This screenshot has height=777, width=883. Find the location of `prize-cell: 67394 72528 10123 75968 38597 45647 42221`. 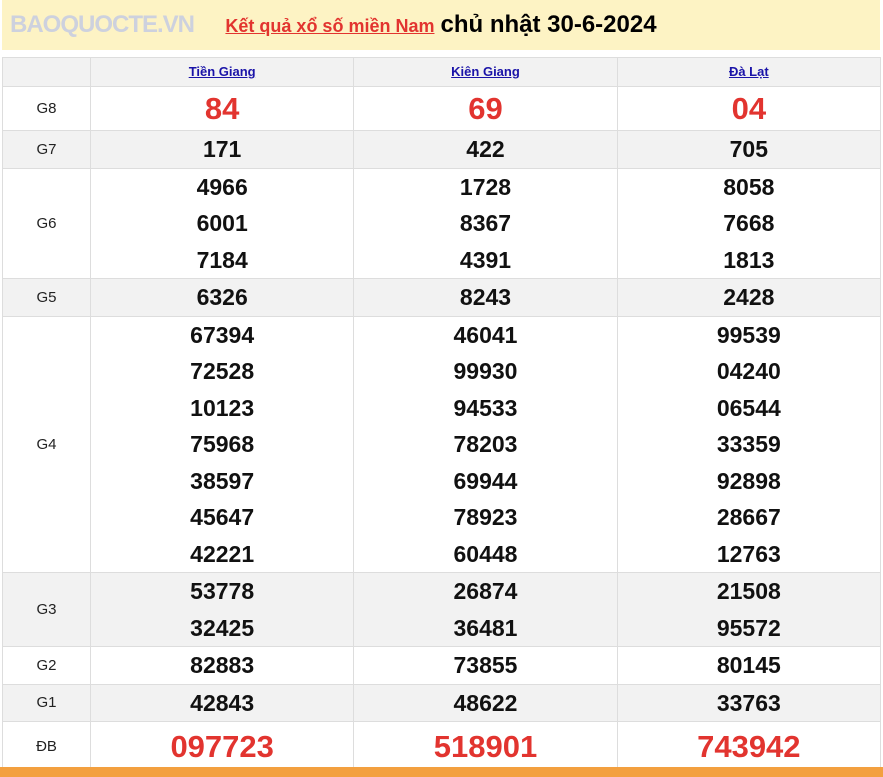

prize-cell: 67394 72528 10123 75968 38597 45647 42221 is located at coordinates (222, 444).